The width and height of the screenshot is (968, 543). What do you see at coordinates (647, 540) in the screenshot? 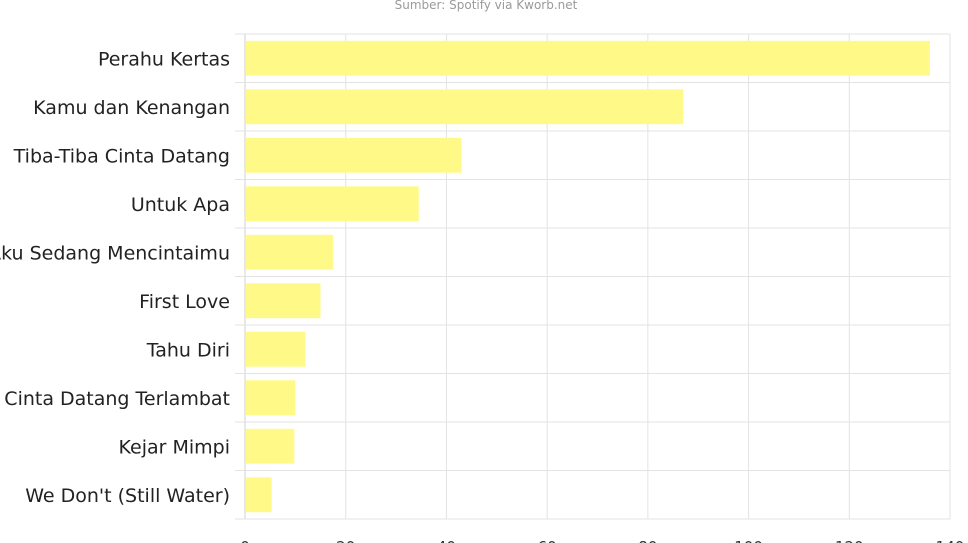
I see `x-tick-label: 80` at bounding box center [647, 540].